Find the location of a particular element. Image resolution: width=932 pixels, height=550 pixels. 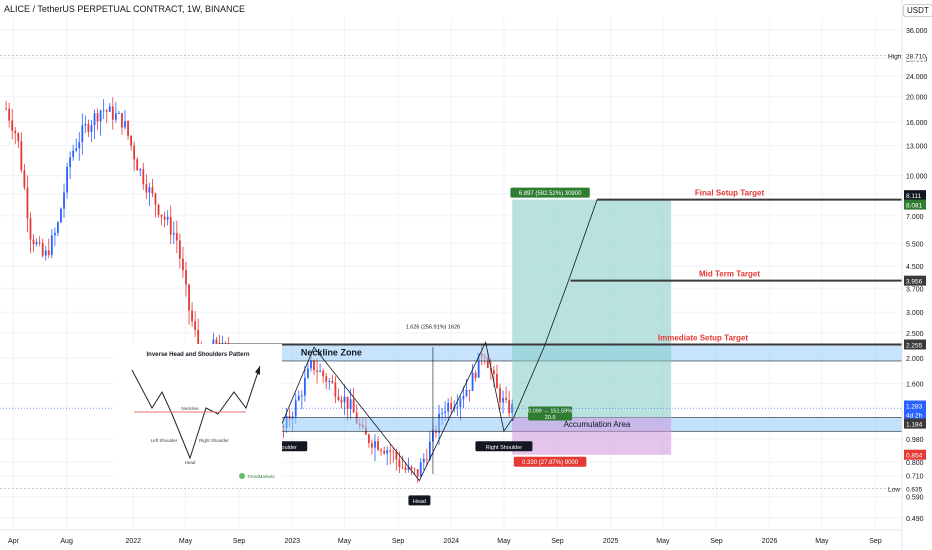

target-label: Immediate Setup Target is located at coordinates (703, 337).